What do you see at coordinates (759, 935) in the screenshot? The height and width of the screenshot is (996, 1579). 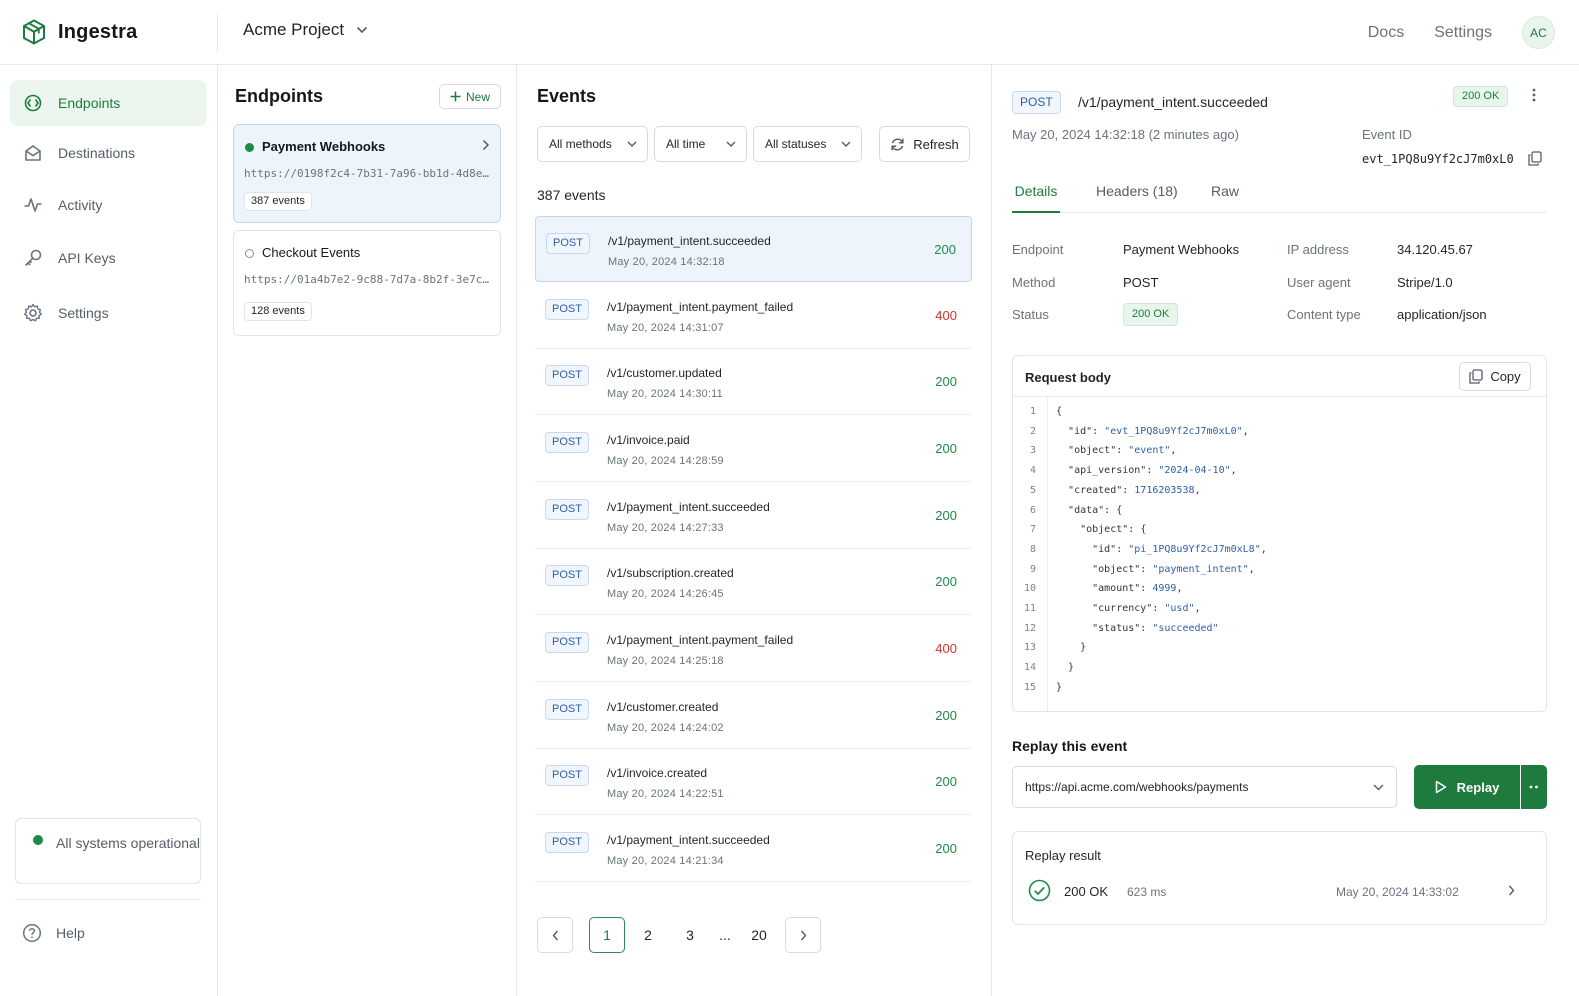 I see `page-20: 20` at bounding box center [759, 935].